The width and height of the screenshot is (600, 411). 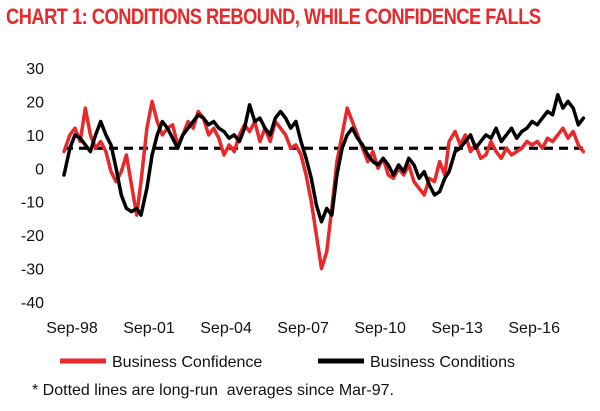 I want to click on y-tick-label: 0, so click(x=39, y=169).